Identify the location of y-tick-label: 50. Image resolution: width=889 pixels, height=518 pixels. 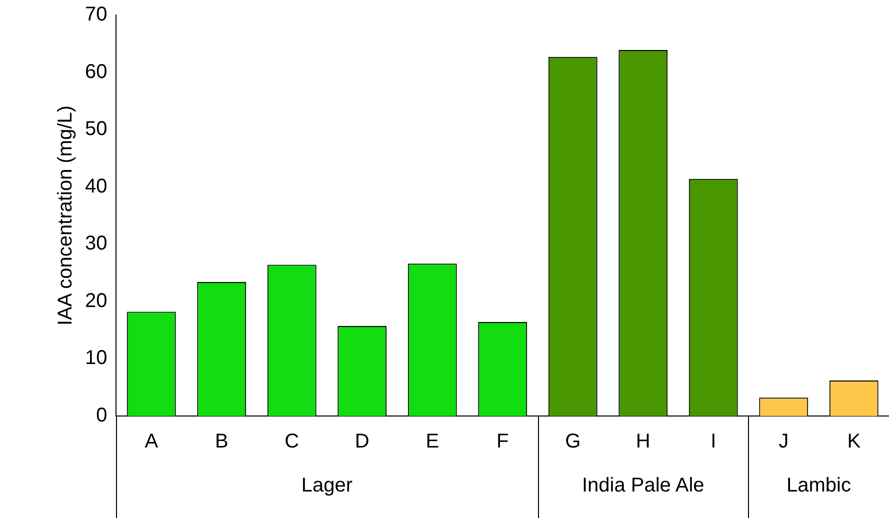
(96, 129).